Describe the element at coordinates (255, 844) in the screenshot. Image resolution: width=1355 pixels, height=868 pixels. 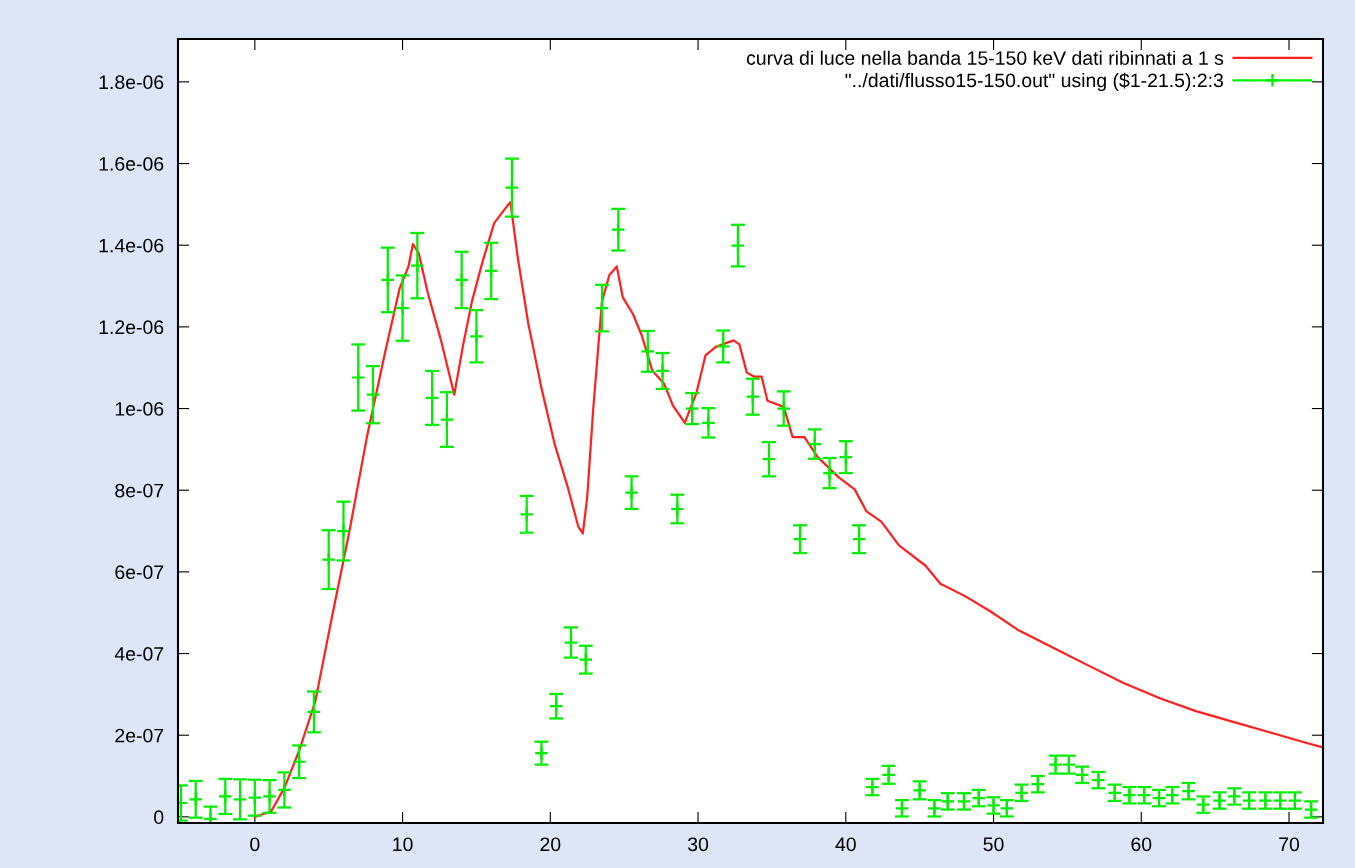
I see `x-tick-label: 0` at that location.